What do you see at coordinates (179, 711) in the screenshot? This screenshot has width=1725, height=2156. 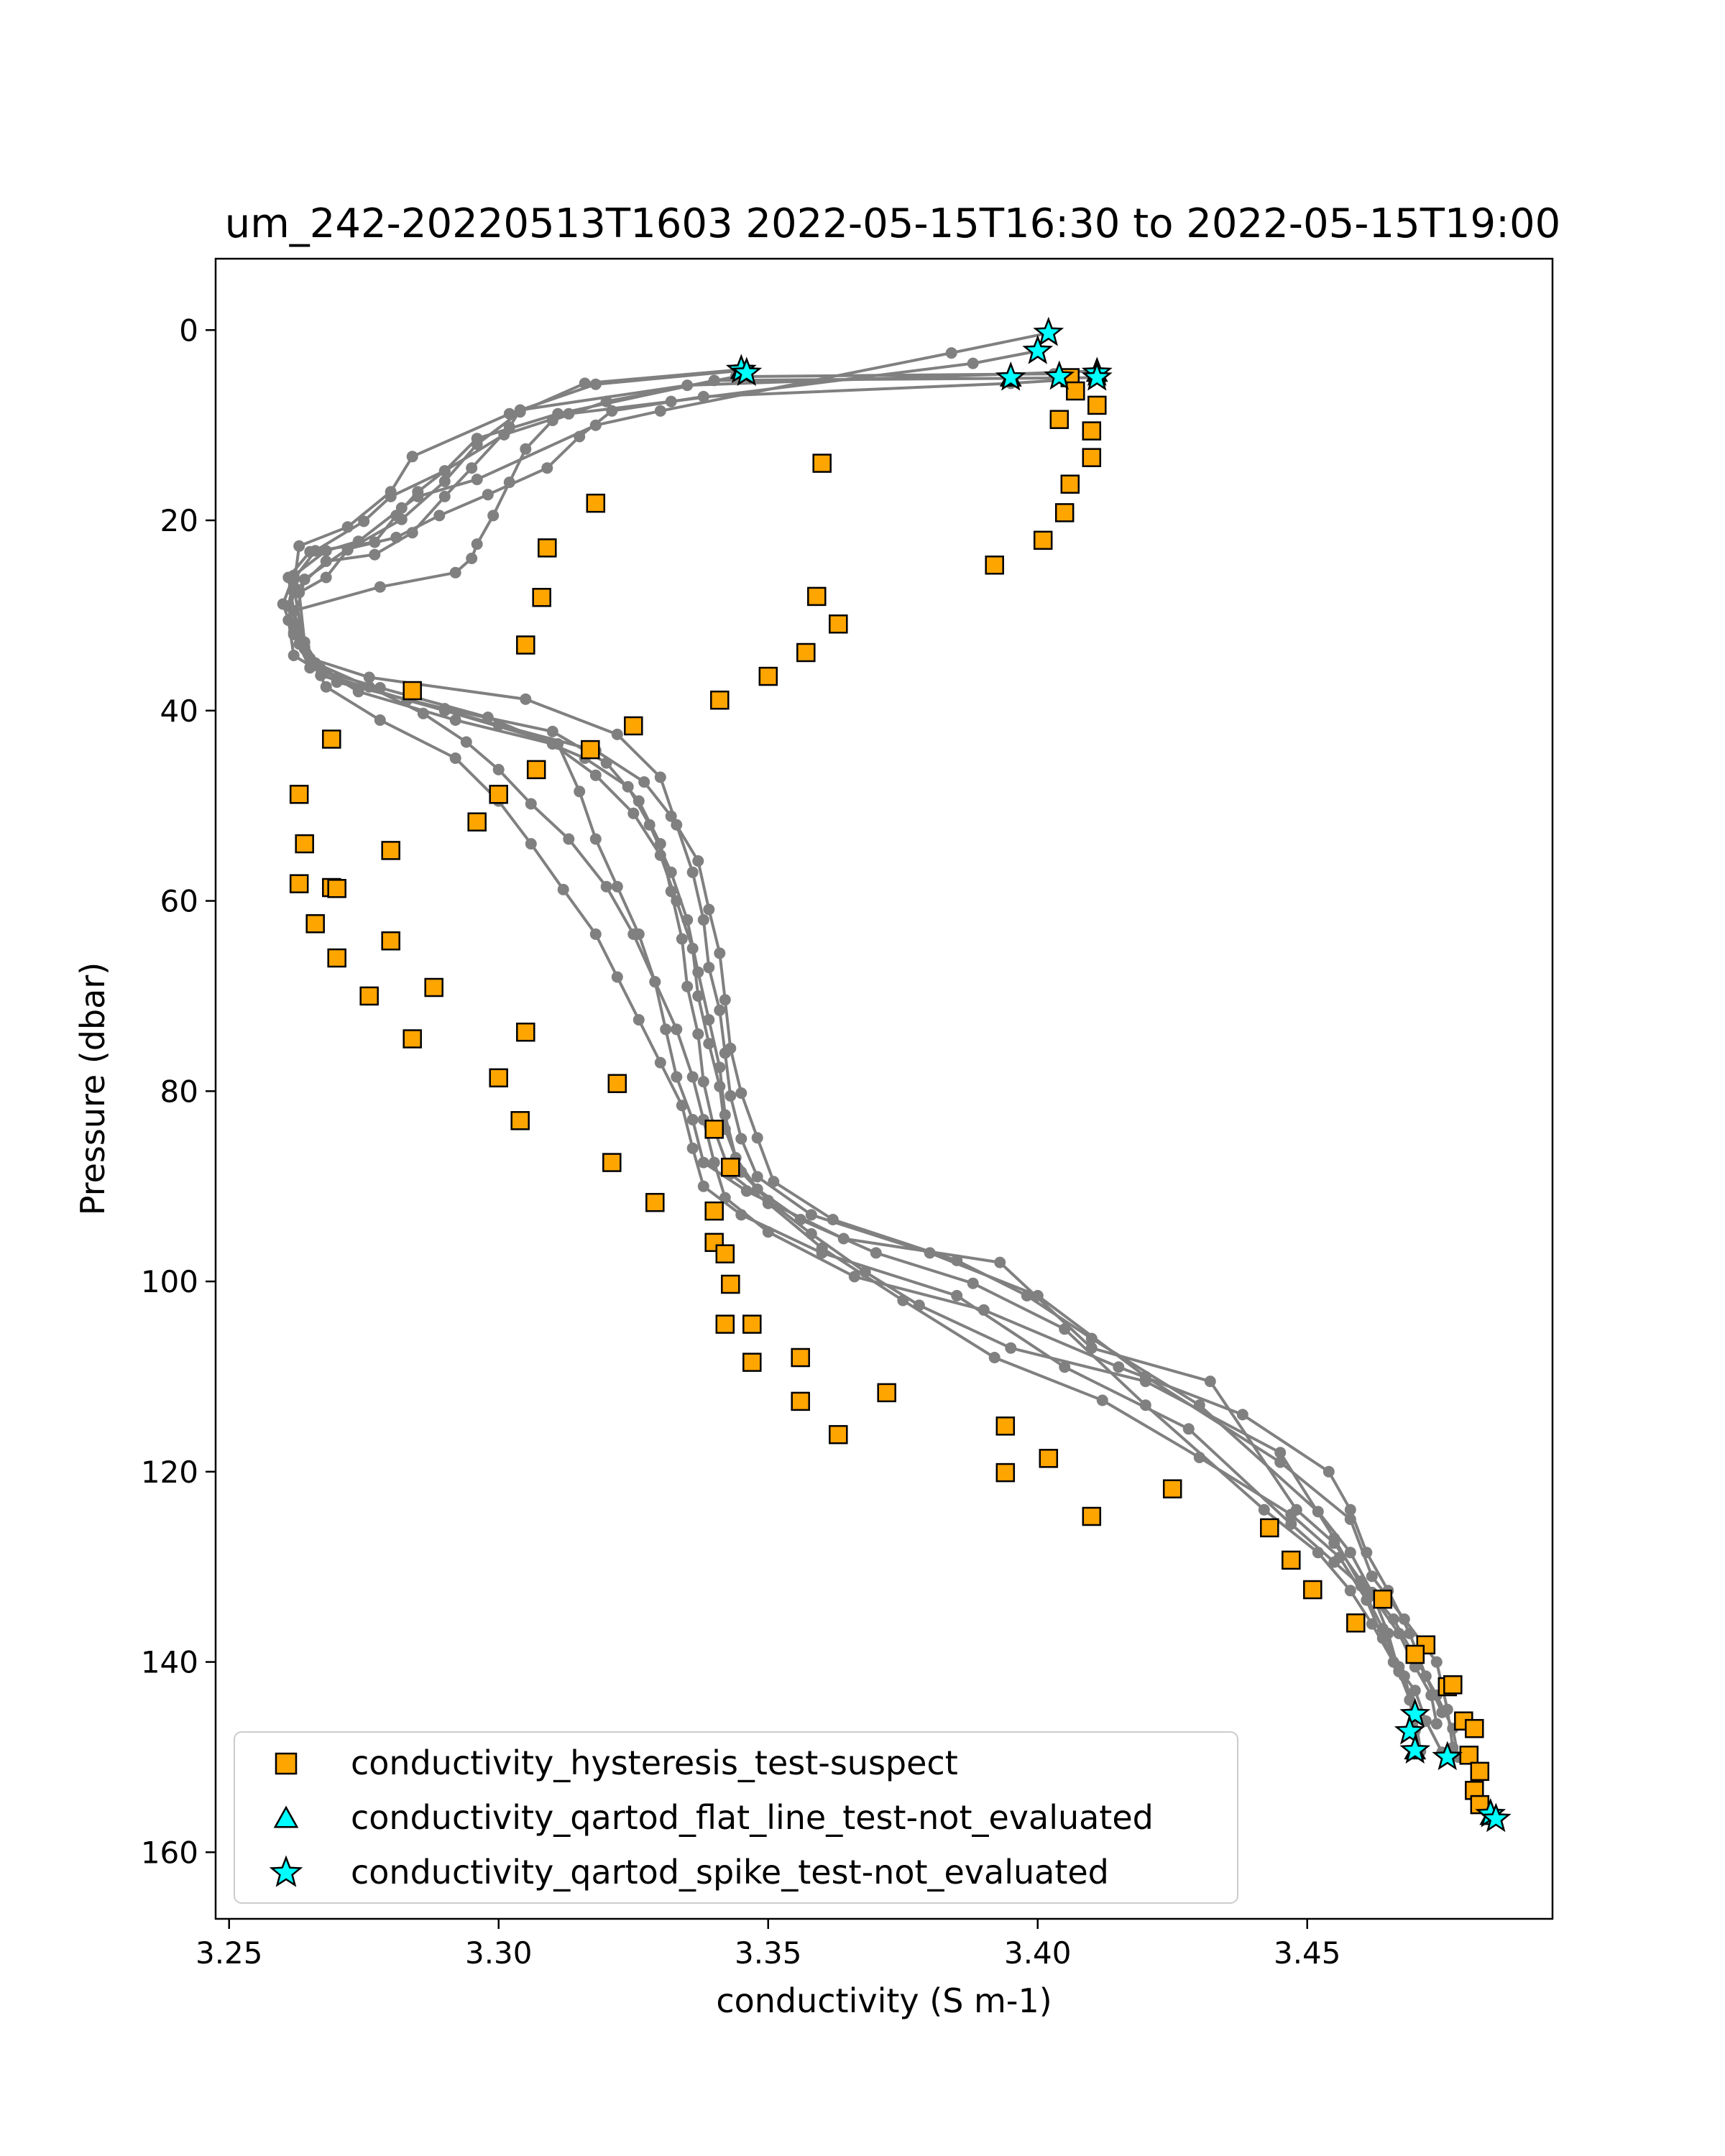 I see `y-tick-label: 40` at bounding box center [179, 711].